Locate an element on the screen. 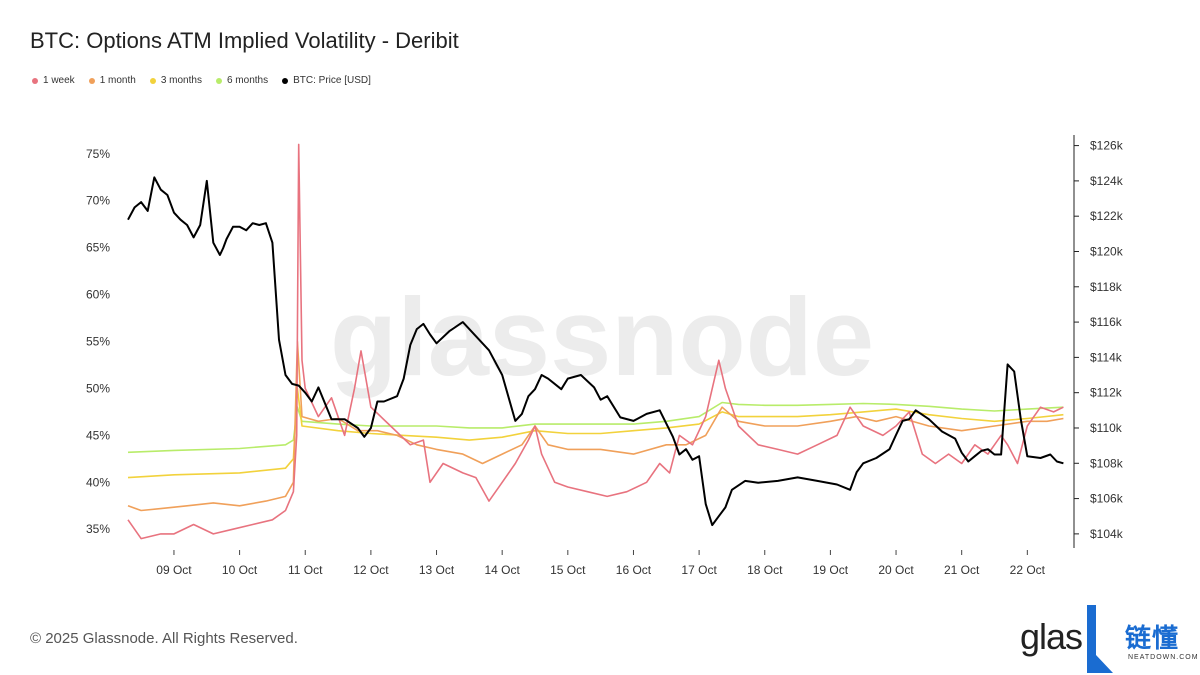  x-tick-label: 22 Oct is located at coordinates (1028, 570).